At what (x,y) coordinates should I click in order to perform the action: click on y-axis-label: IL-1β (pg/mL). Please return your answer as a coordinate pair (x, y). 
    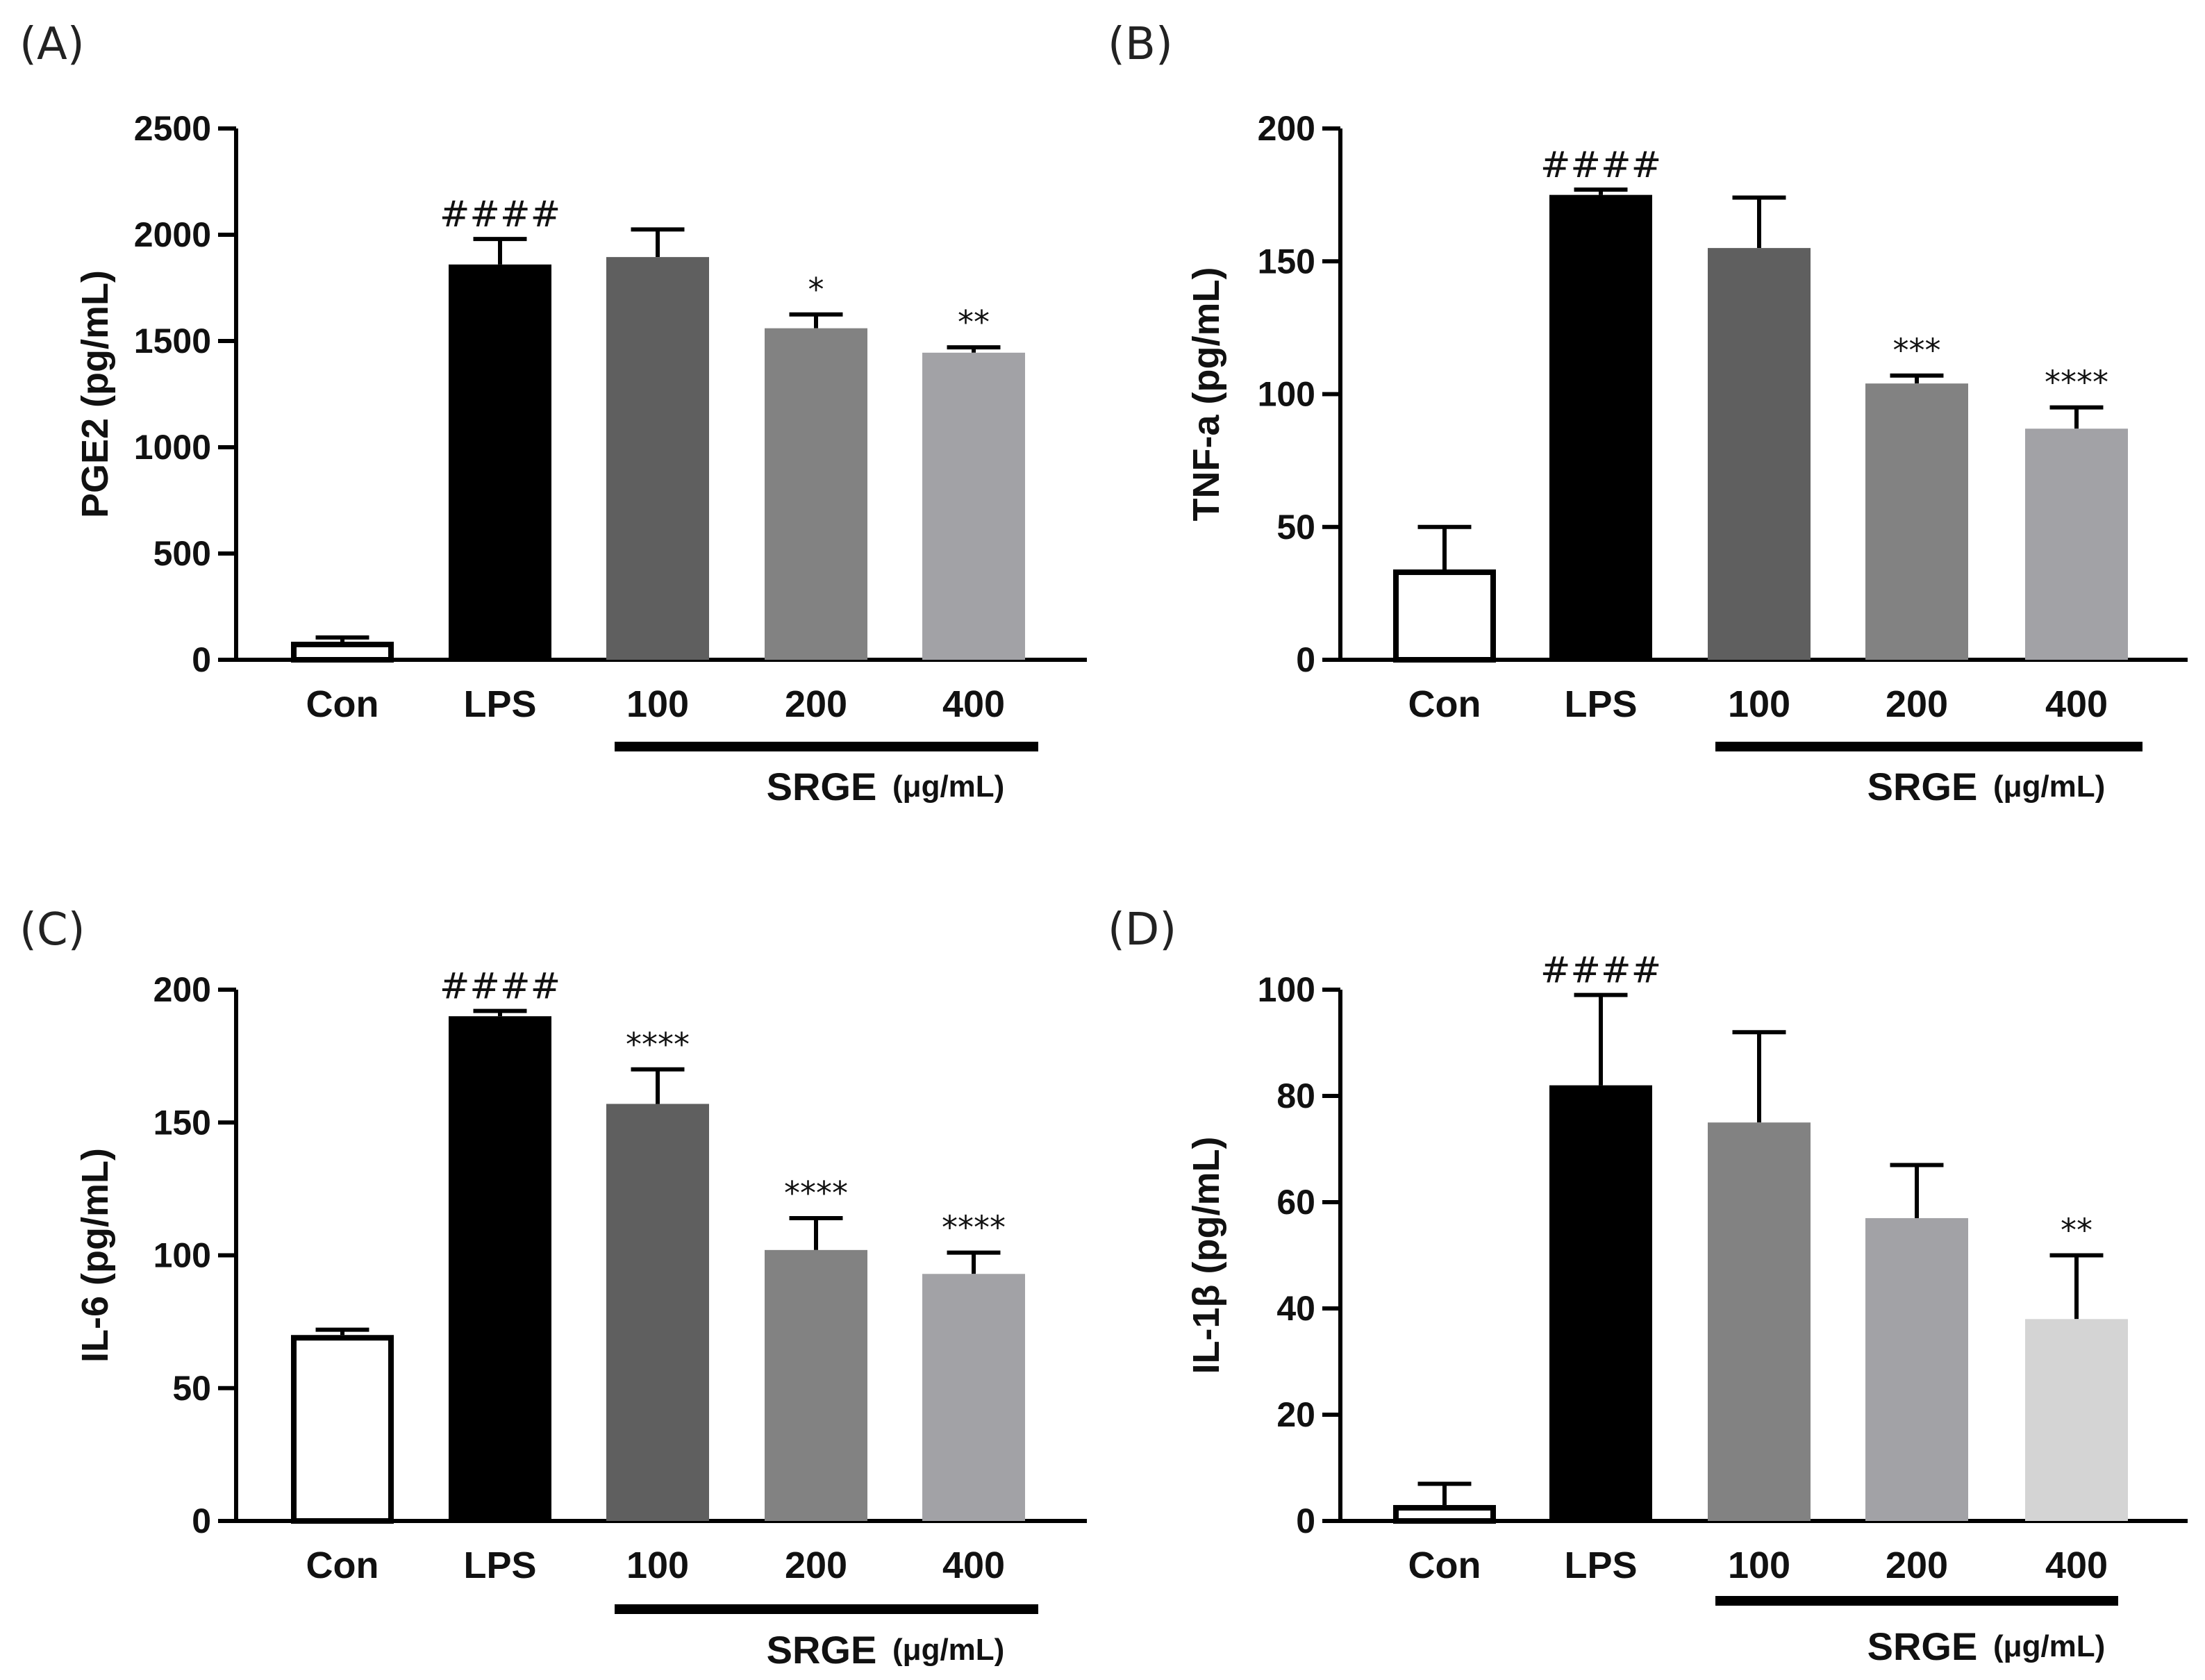
    Looking at the image, I should click on (1206, 1255).